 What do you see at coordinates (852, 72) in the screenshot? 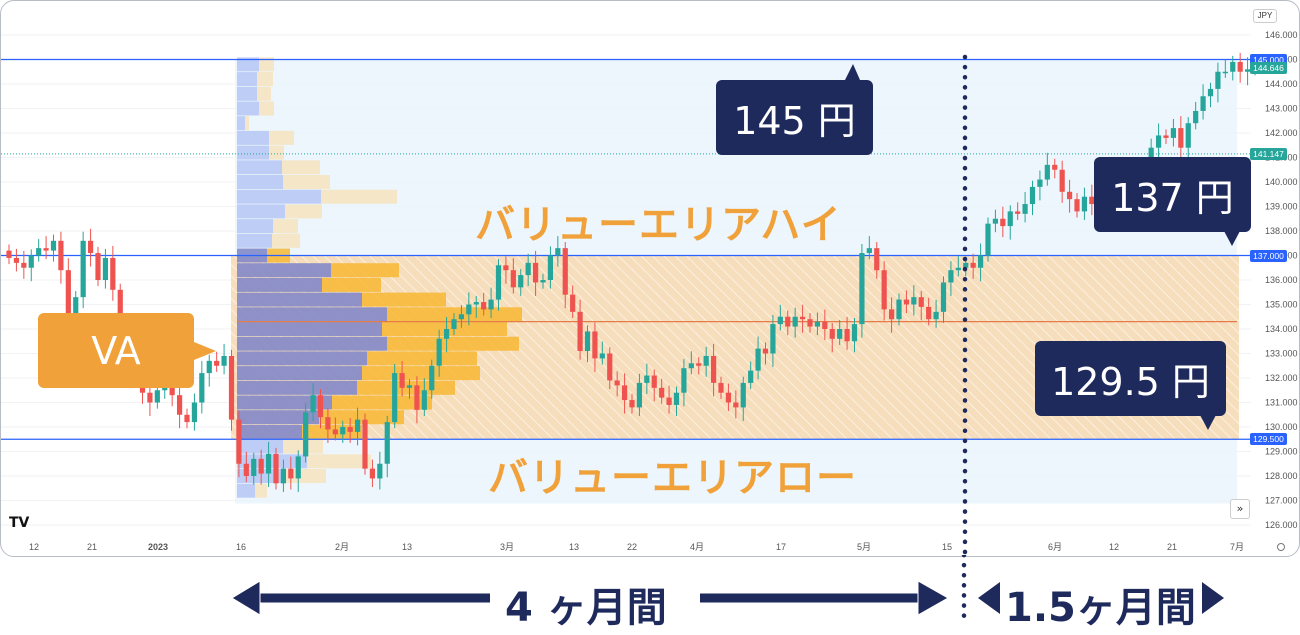
I see `callout-145-tail` at bounding box center [852, 72].